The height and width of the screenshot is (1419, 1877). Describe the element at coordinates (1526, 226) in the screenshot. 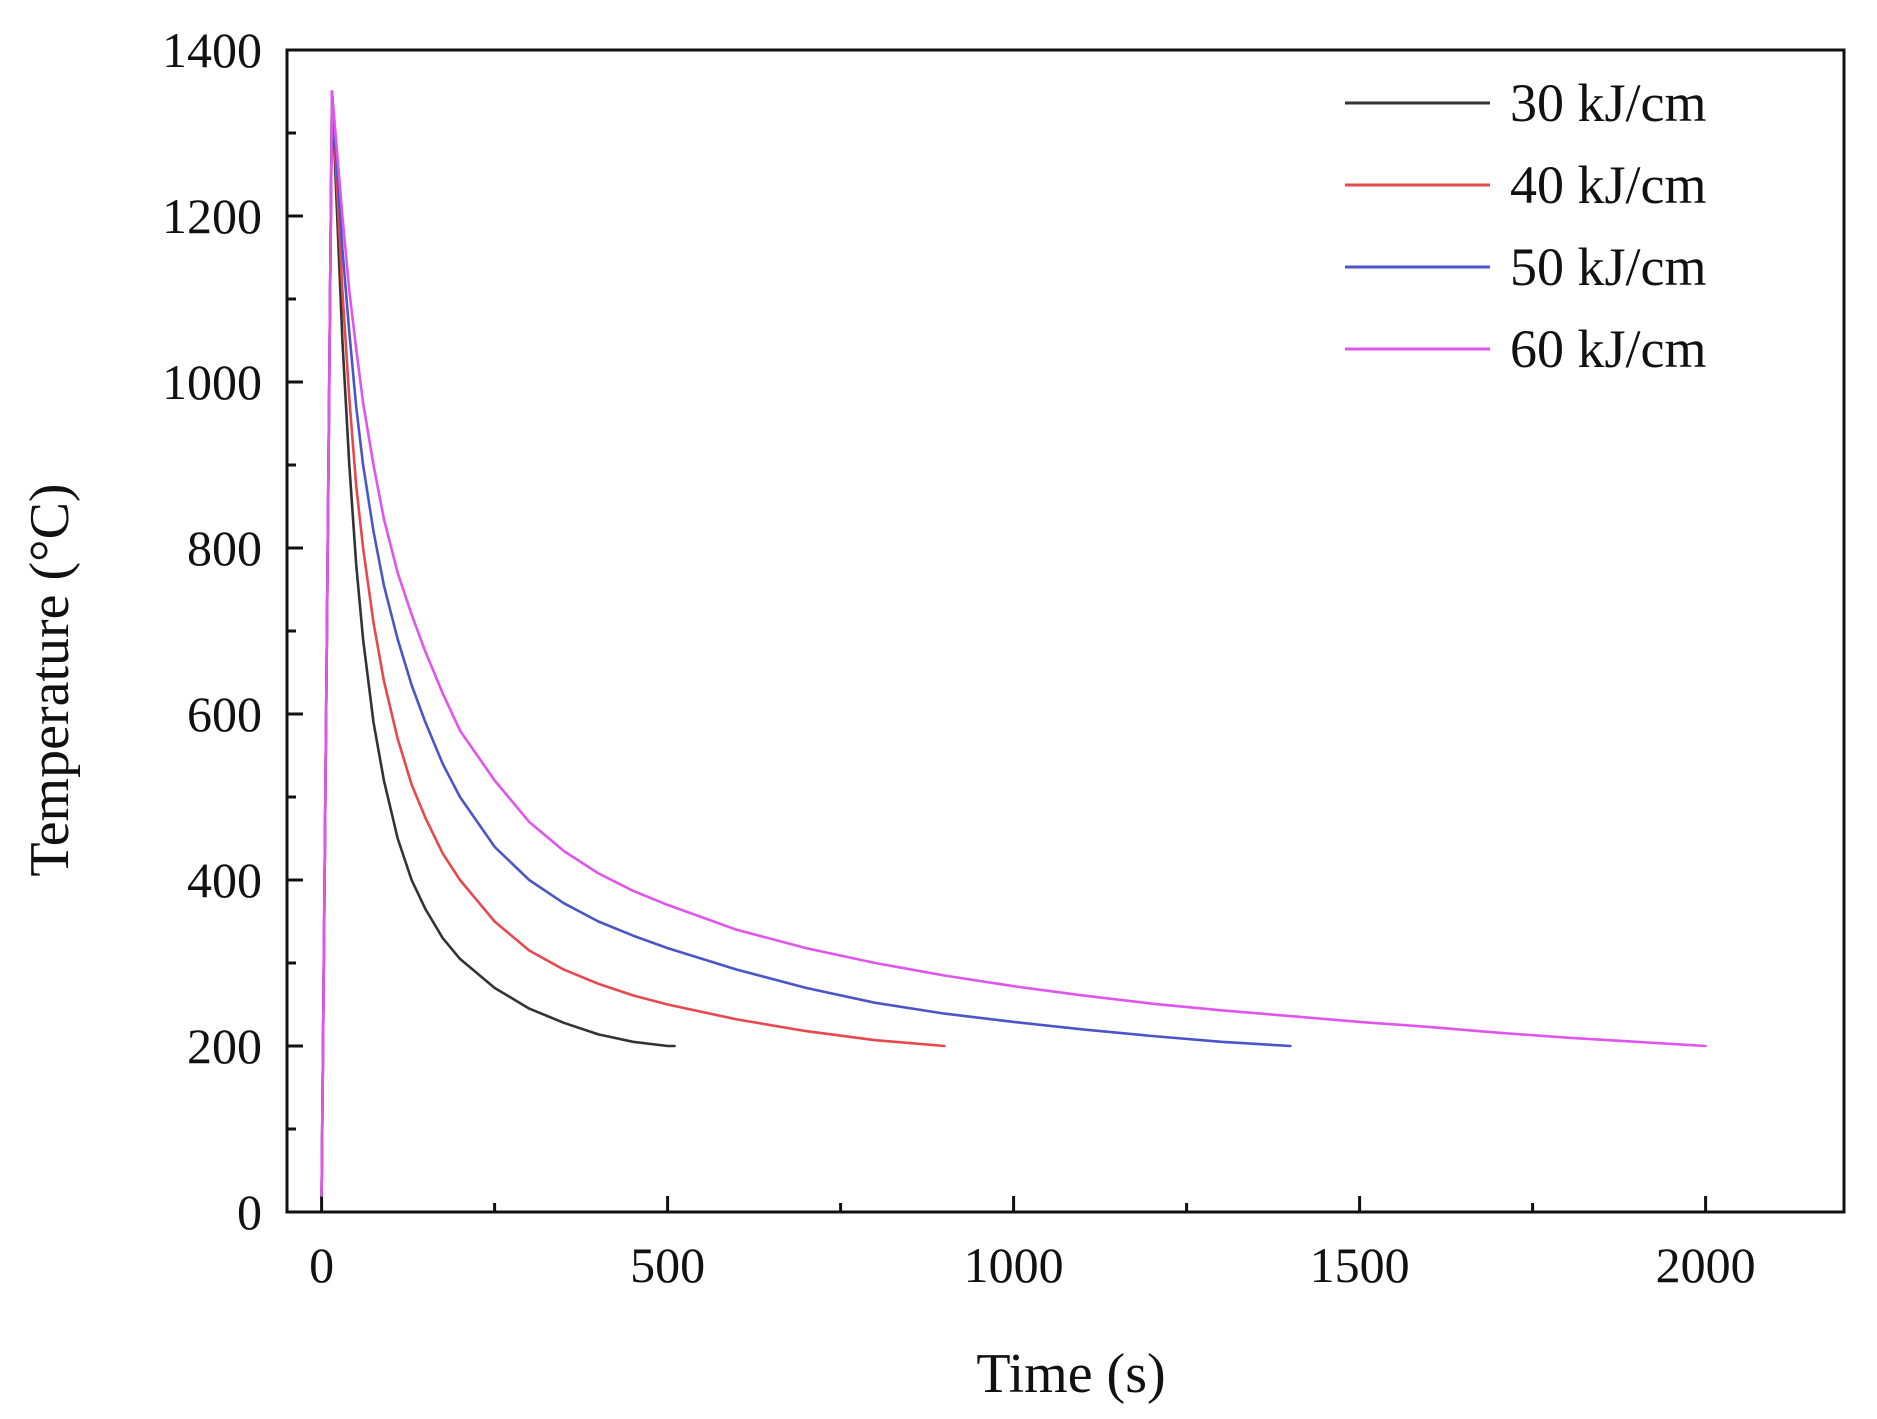

I see `legend: 30 kJ/cm 40 kJ/cm 50 kJ/cm 60 kJ/cm` at that location.